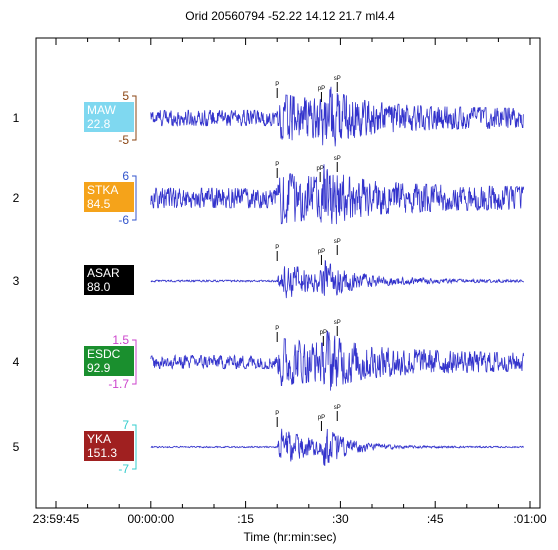 The width and height of the screenshot is (558, 550). What do you see at coordinates (125, 425) in the screenshot?
I see `amplitude-max-label: 7` at bounding box center [125, 425].